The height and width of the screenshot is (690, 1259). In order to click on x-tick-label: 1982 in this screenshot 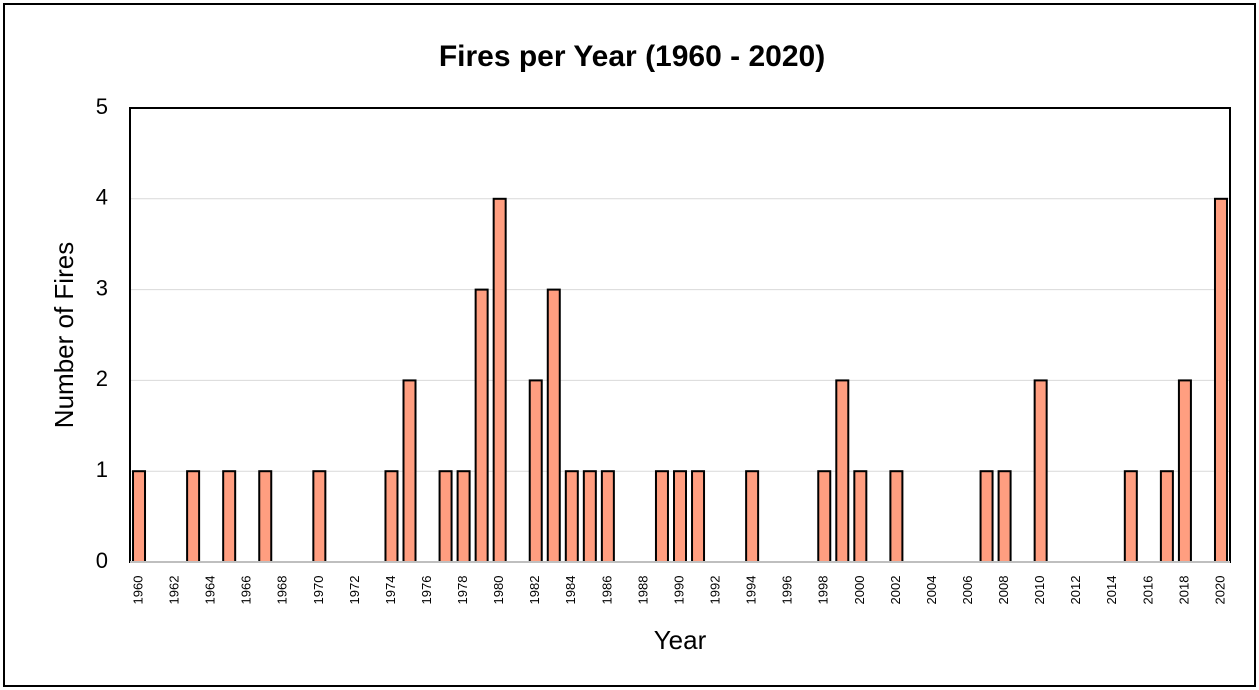, I will do `click(534, 590)`.